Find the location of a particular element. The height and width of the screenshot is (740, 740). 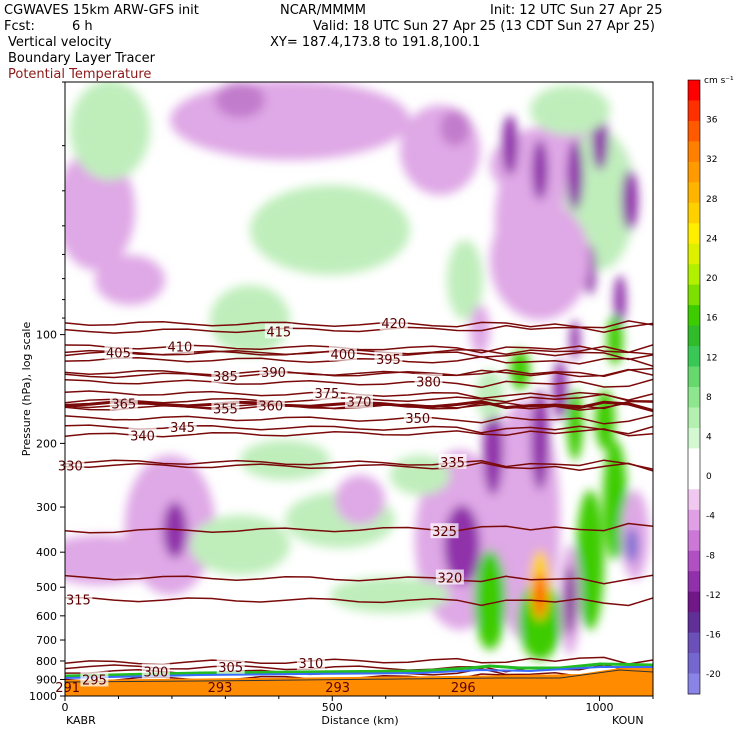

theta-label-295: 295 is located at coordinates (94, 680).